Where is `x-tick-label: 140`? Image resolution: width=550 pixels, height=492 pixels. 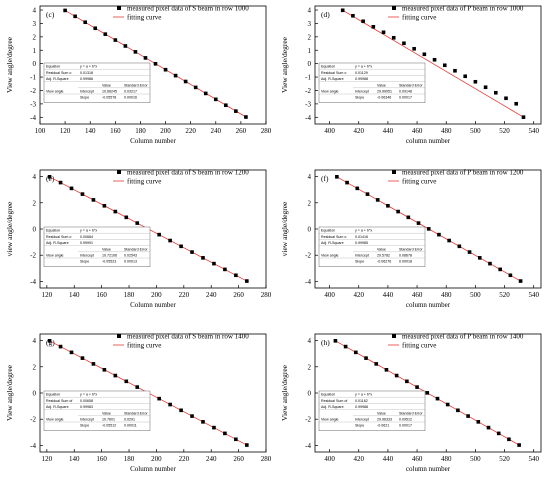
x-tick-label: 140 is located at coordinates (74, 459).